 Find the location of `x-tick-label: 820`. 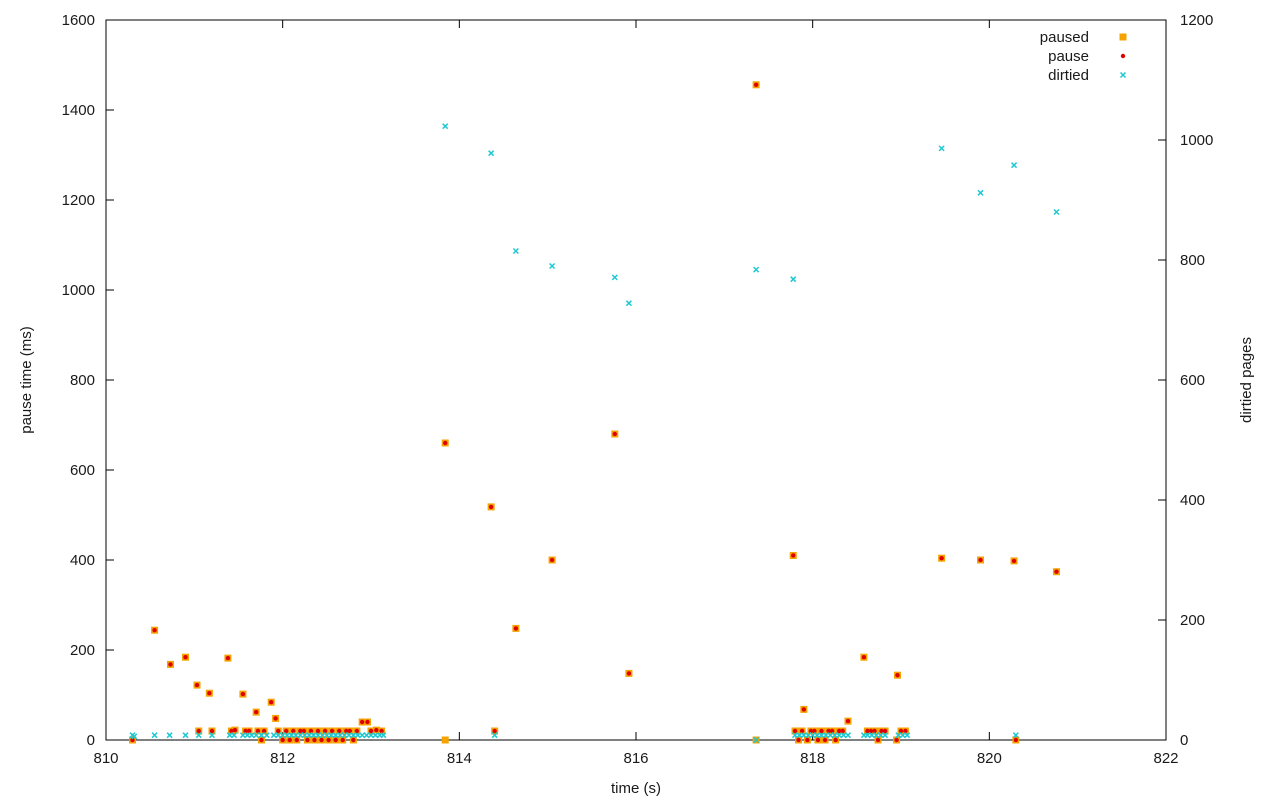

x-tick-label: 820 is located at coordinates (989, 758).